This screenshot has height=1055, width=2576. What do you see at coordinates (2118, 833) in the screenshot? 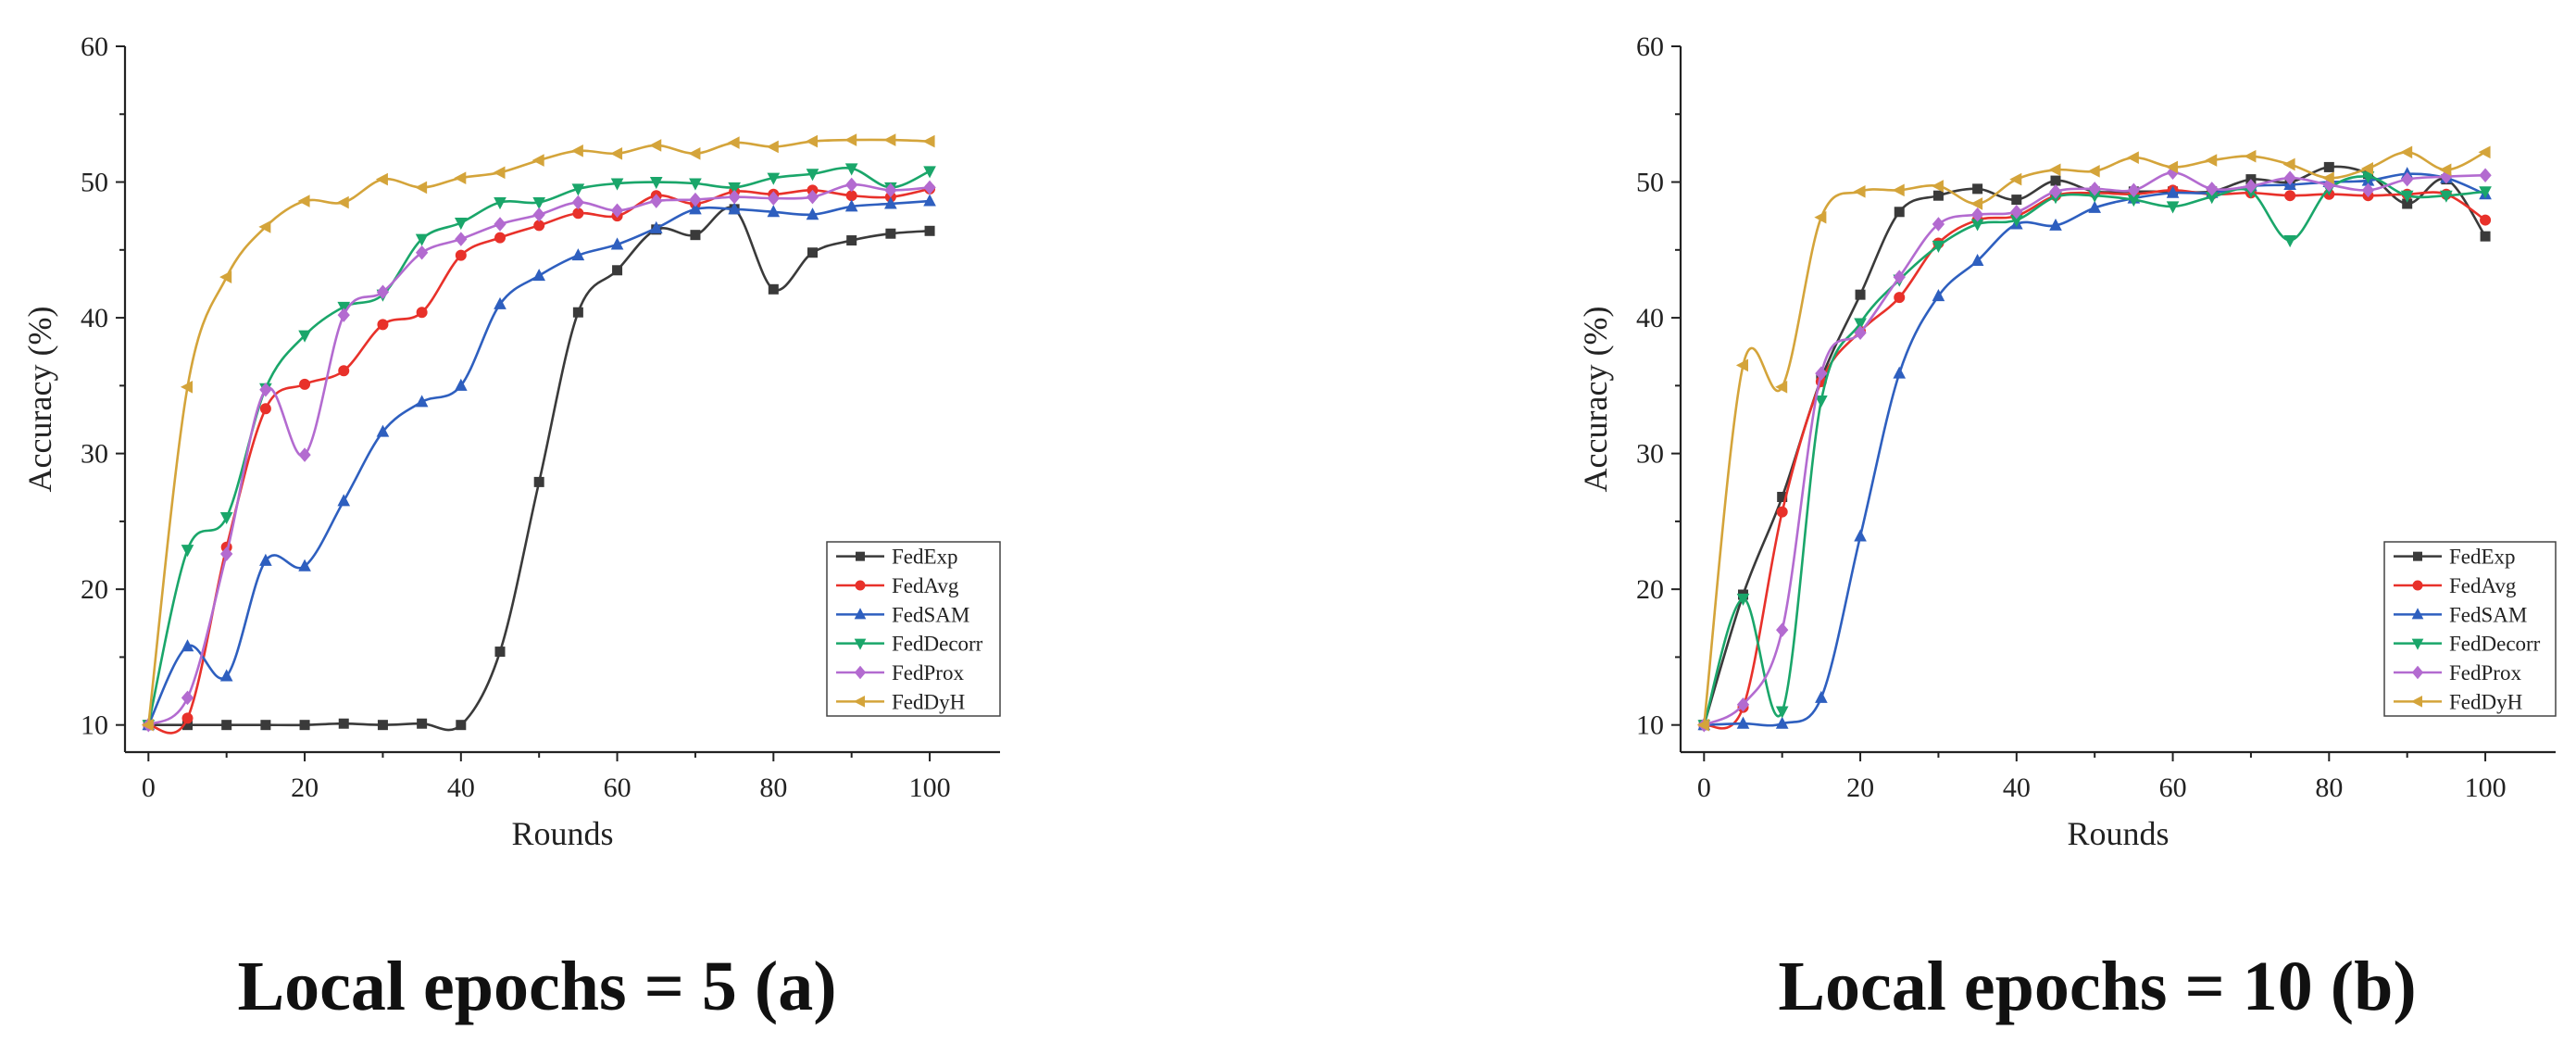
I see `x-axis-title: Rounds` at bounding box center [2118, 833].